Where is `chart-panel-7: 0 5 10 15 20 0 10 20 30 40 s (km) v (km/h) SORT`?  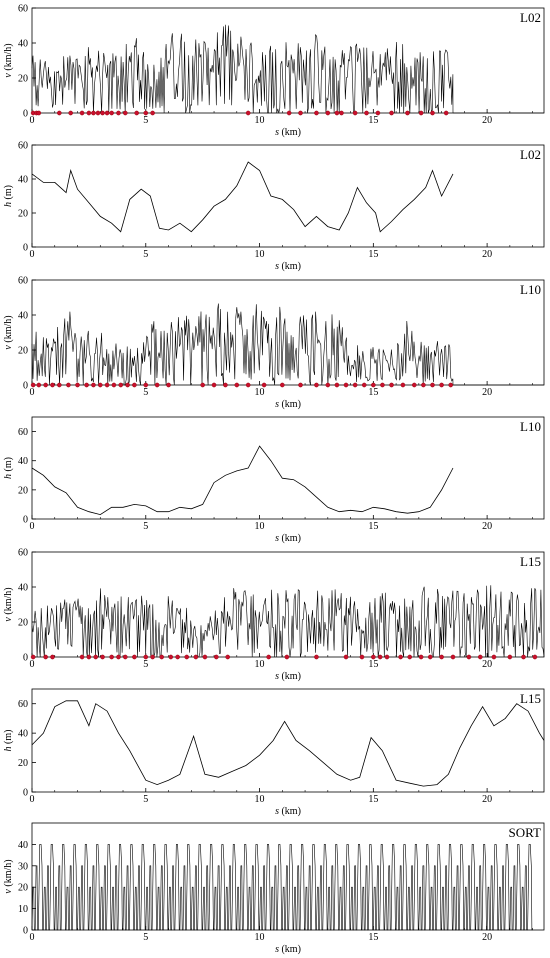 chart-panel-7: 0 5 10 15 20 0 10 20 30 40 s (km) v (km/h) SORT is located at coordinates (274, 888).